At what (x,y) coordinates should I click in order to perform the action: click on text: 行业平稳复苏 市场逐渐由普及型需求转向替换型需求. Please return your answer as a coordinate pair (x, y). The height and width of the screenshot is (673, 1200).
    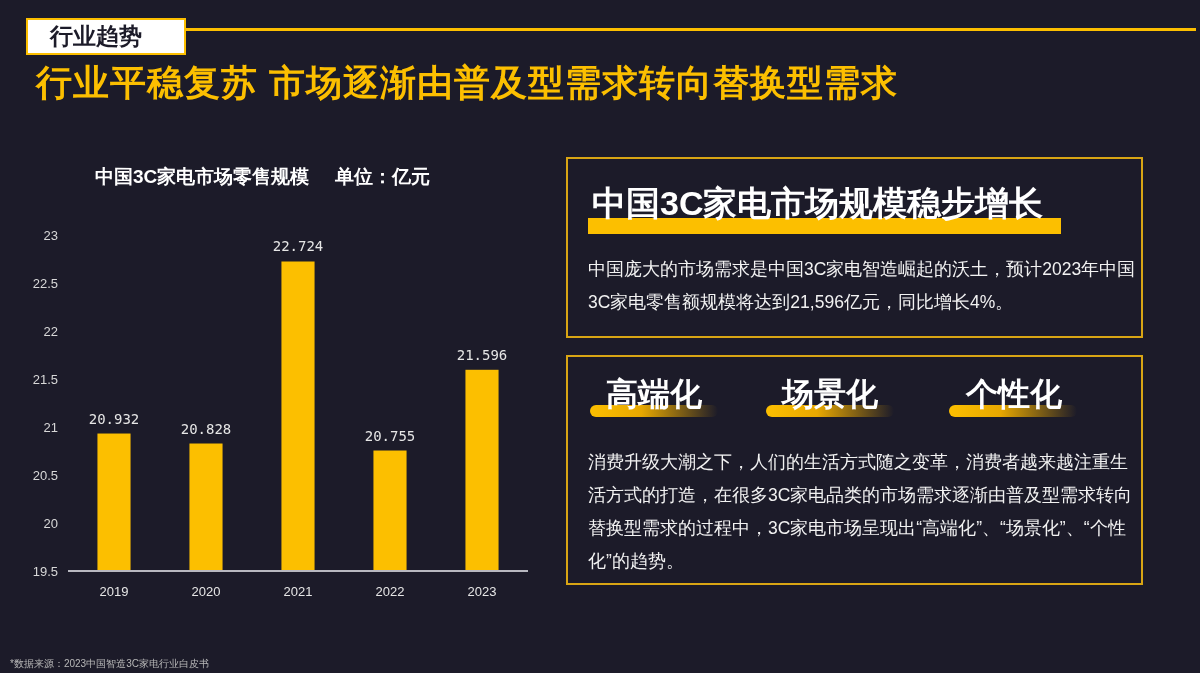
    Looking at the image, I should click on (467, 82).